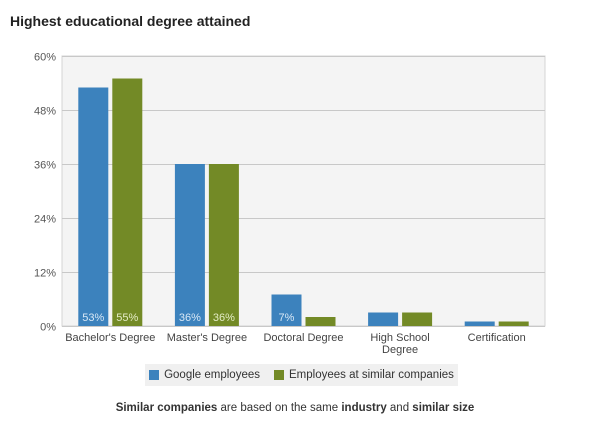  Describe the element at coordinates (45, 166) in the screenshot. I see `y-tick-label: 36%` at that location.